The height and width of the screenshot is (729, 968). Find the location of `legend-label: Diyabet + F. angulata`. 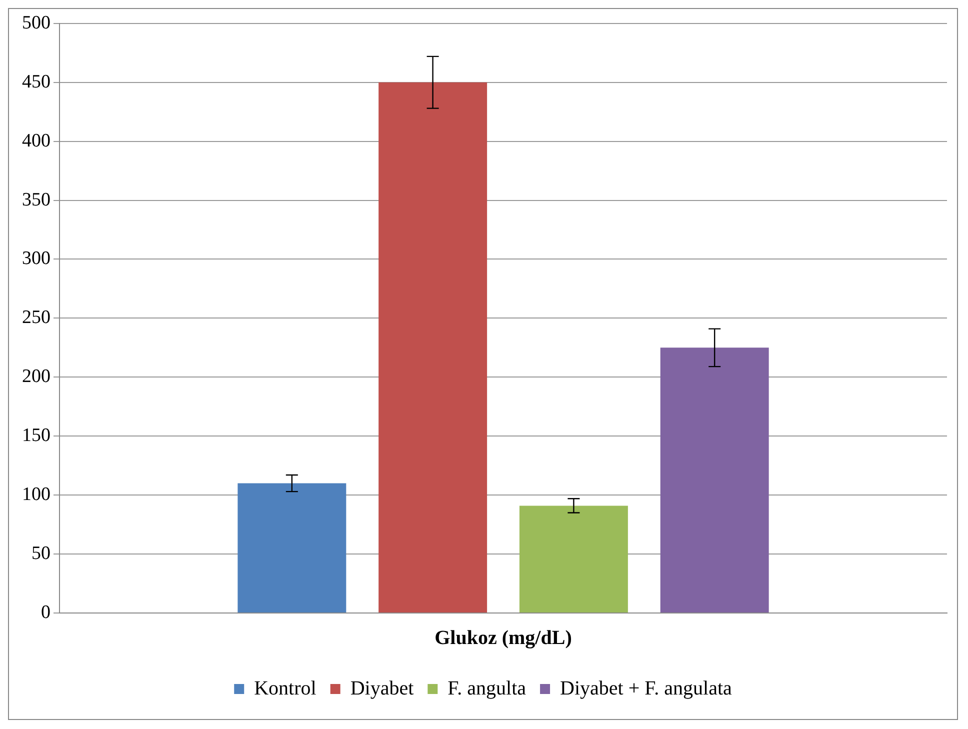

legend-label: Diyabet + F. angulata is located at coordinates (646, 688).